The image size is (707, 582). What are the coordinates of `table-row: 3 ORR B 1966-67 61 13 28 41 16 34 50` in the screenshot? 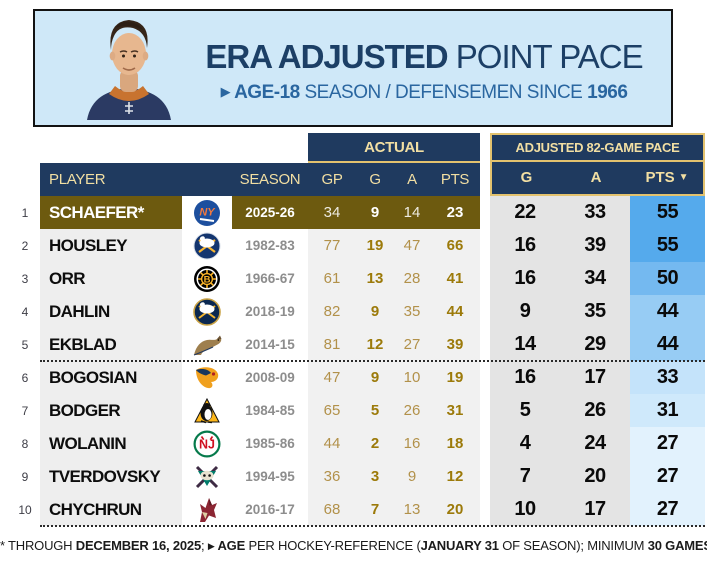 It's located at (357, 278).